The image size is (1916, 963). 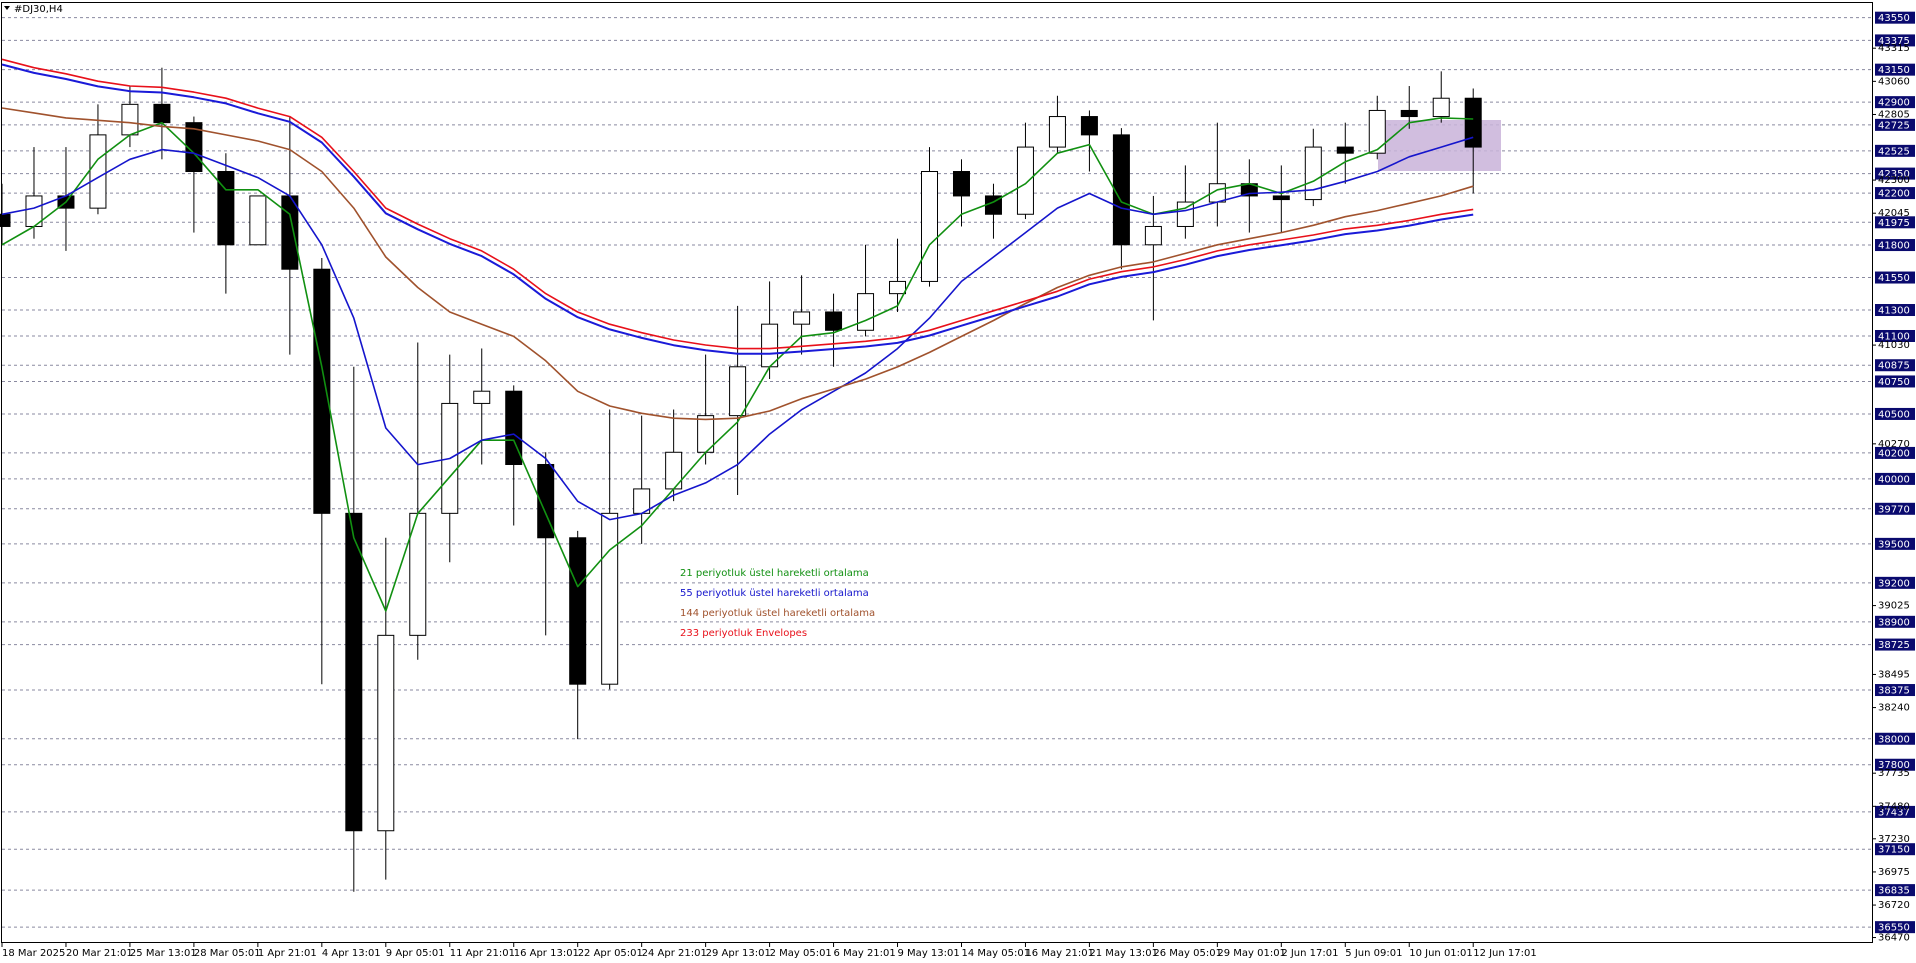 I want to click on y-tick-label: 43150, so click(x=1894, y=70).